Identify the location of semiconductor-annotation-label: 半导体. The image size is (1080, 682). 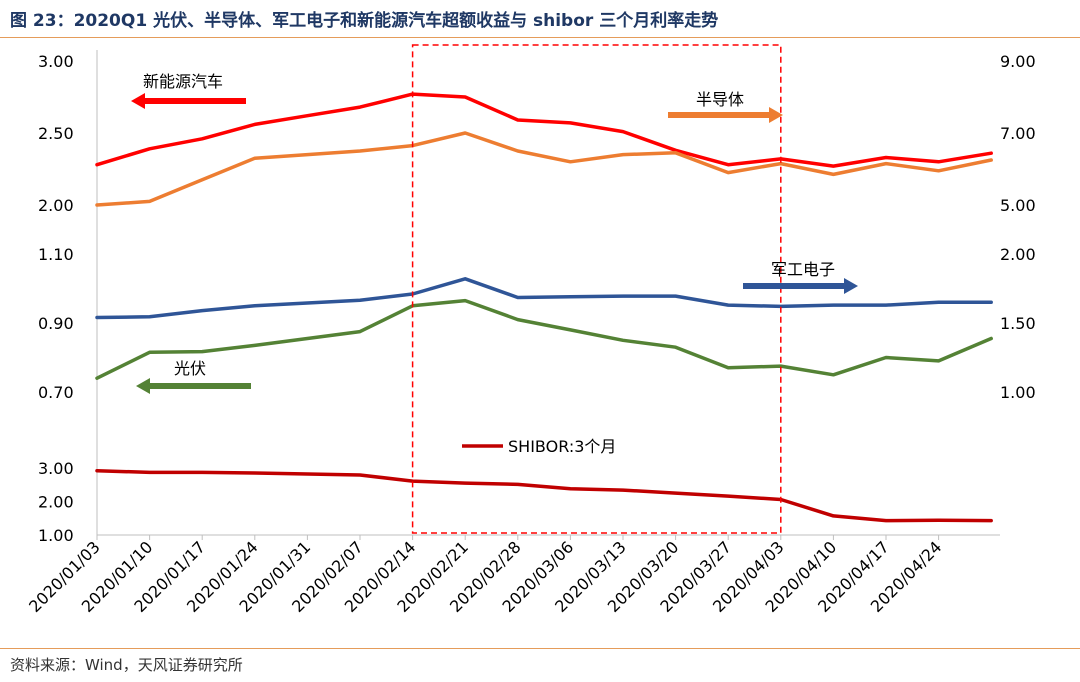
(720, 99).